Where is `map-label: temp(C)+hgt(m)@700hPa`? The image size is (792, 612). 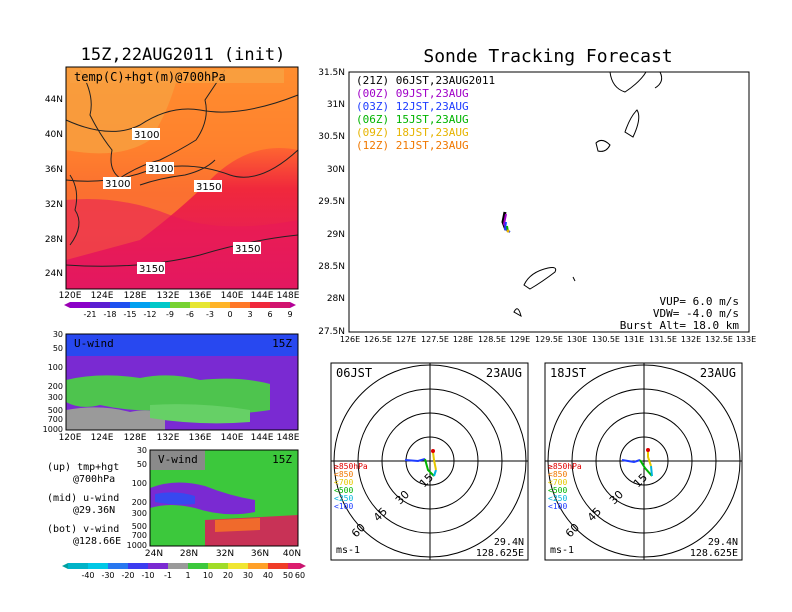
map-label: temp(C)+hgt(m)@700hPa is located at coordinates (150, 77).